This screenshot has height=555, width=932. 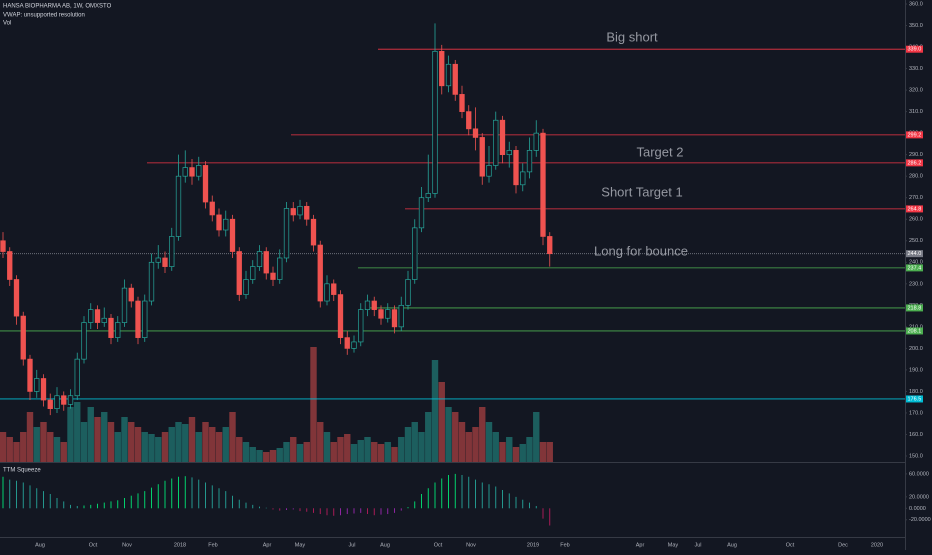 I want to click on y-tick-label: 290.0, so click(x=916, y=155).